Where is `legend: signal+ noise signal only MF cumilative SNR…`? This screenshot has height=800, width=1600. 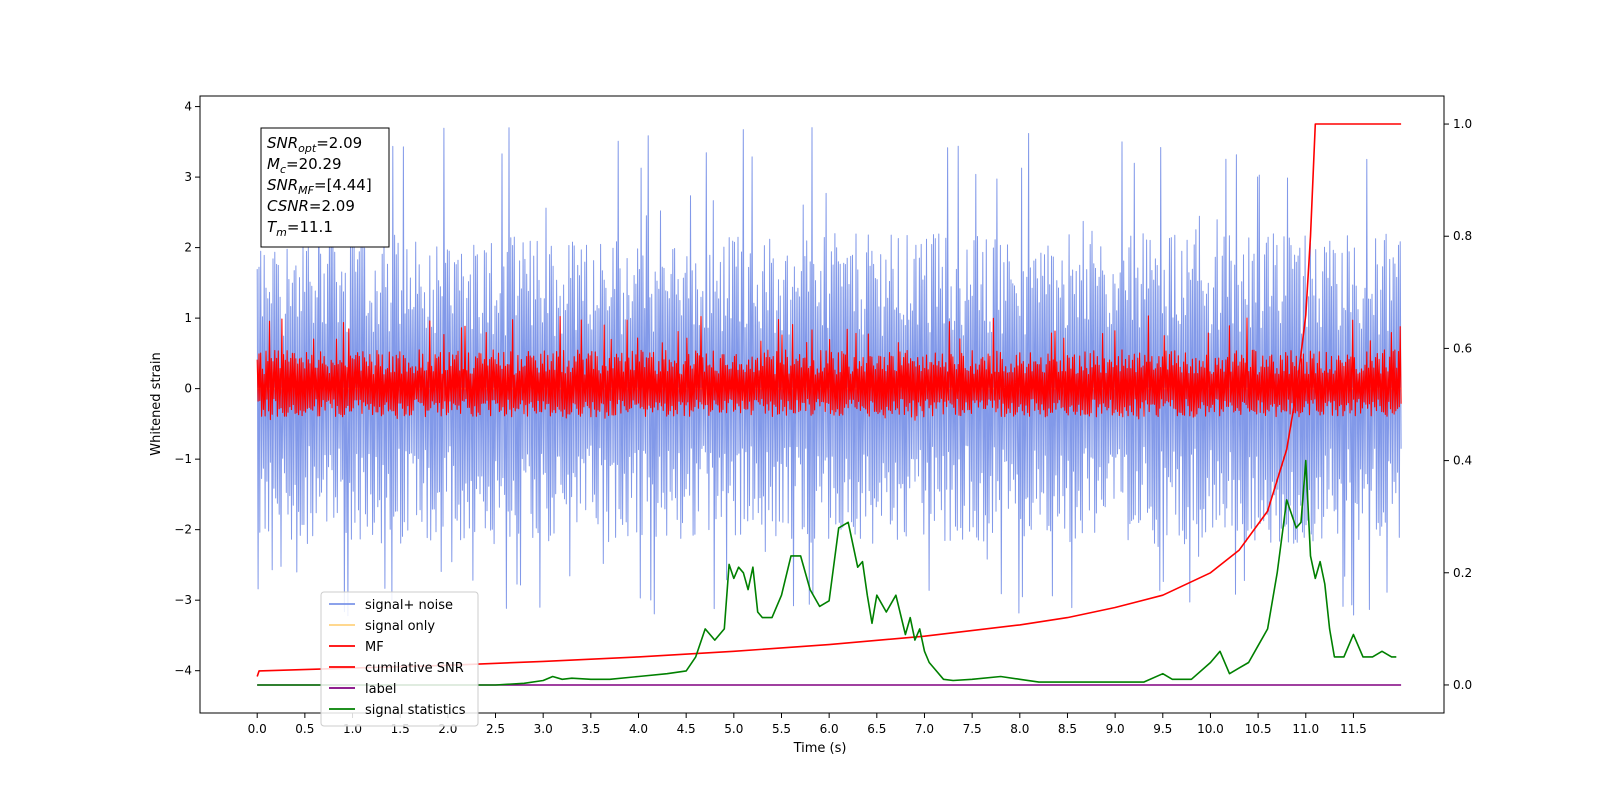
legend: signal+ noise signal only MF cumilative SNR… is located at coordinates (399, 659).